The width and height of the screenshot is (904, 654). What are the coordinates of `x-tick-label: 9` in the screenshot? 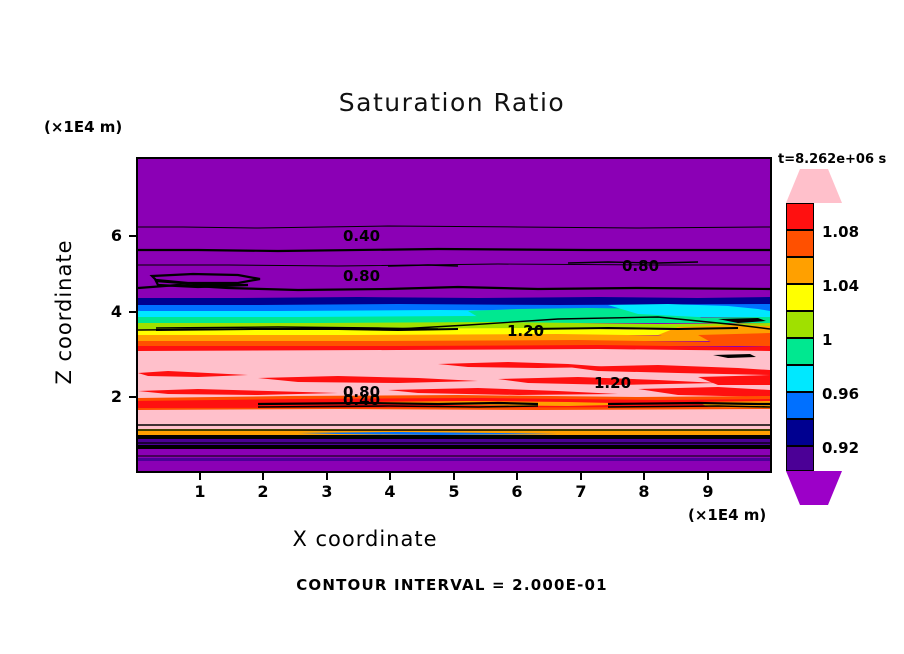 It's located at (708, 491).